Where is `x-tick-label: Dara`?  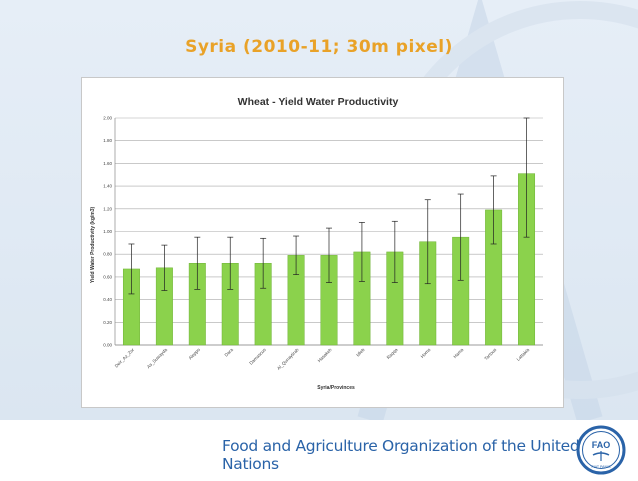
x-tick-label: Dara is located at coordinates (228, 352).